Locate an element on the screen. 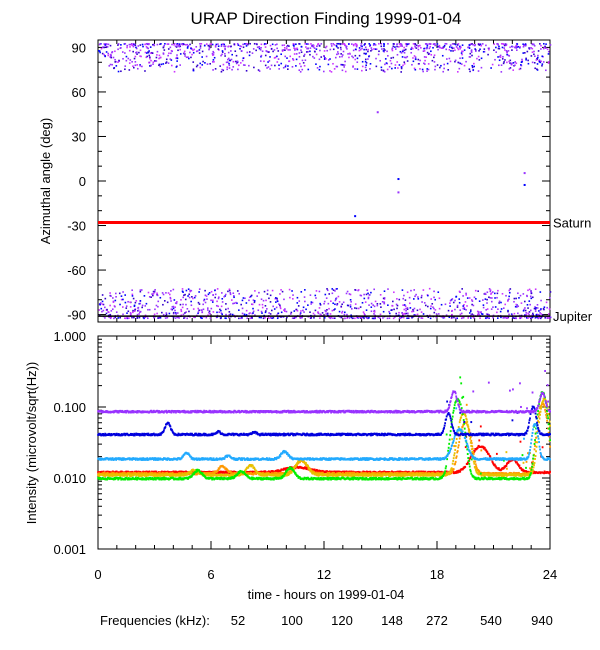 This screenshot has height=650, width=600. time-xtick-label: 24 is located at coordinates (550, 574).